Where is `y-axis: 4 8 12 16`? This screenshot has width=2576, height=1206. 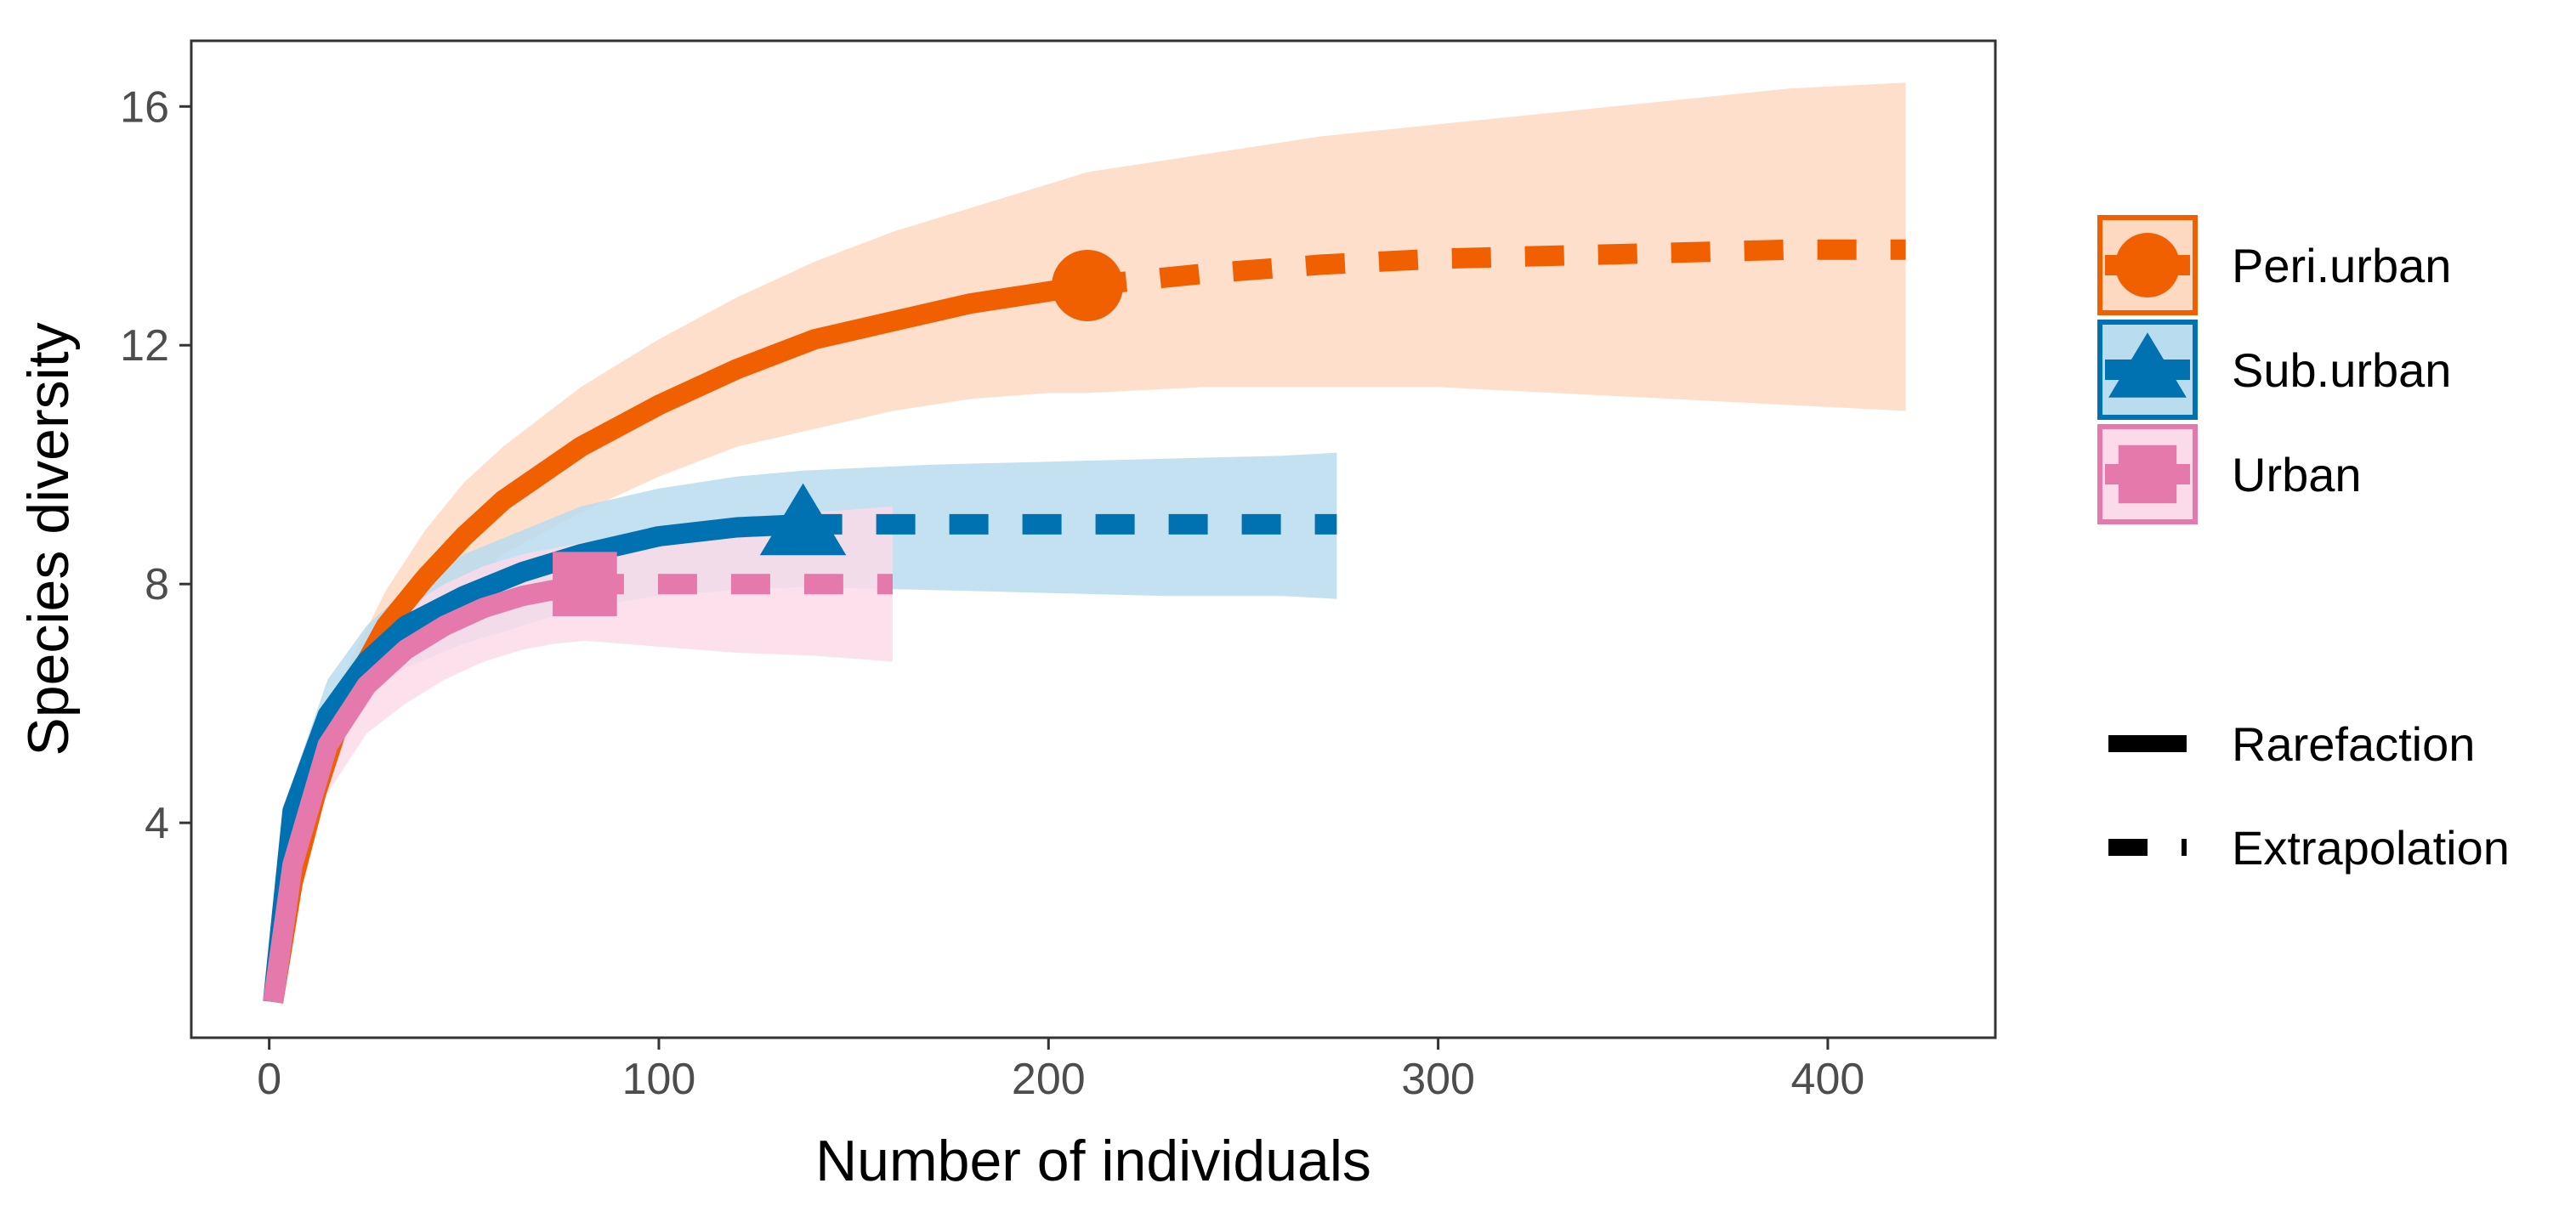
y-axis: 4 8 12 16 is located at coordinates (156, 465).